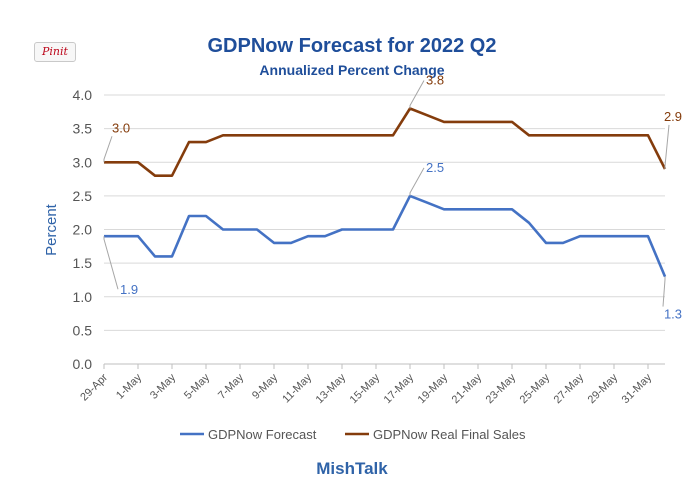 The image size is (700, 486). I want to click on x-tick-label: 15-May, so click(365, 388).